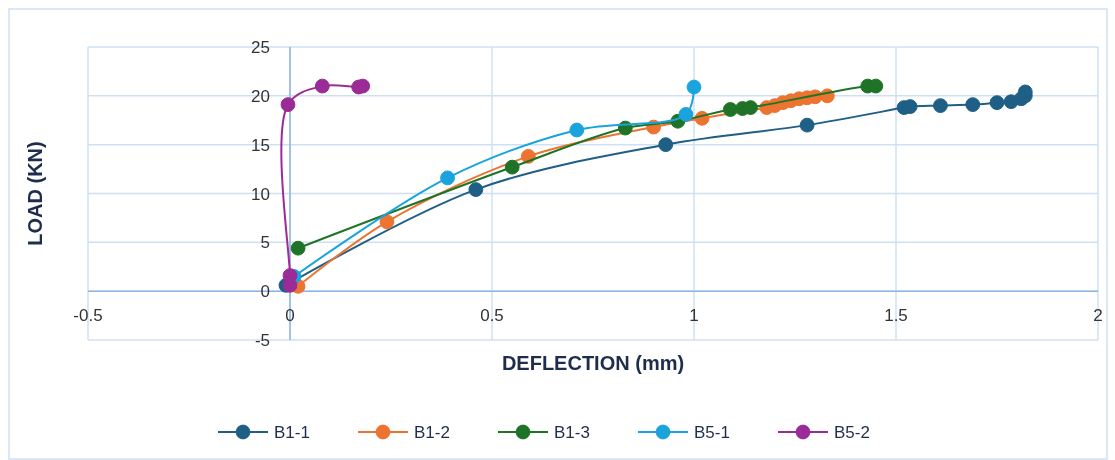 Image resolution: width=1115 pixels, height=460 pixels. Describe the element at coordinates (88, 316) in the screenshot. I see `x-tick-label: -0.5` at that location.